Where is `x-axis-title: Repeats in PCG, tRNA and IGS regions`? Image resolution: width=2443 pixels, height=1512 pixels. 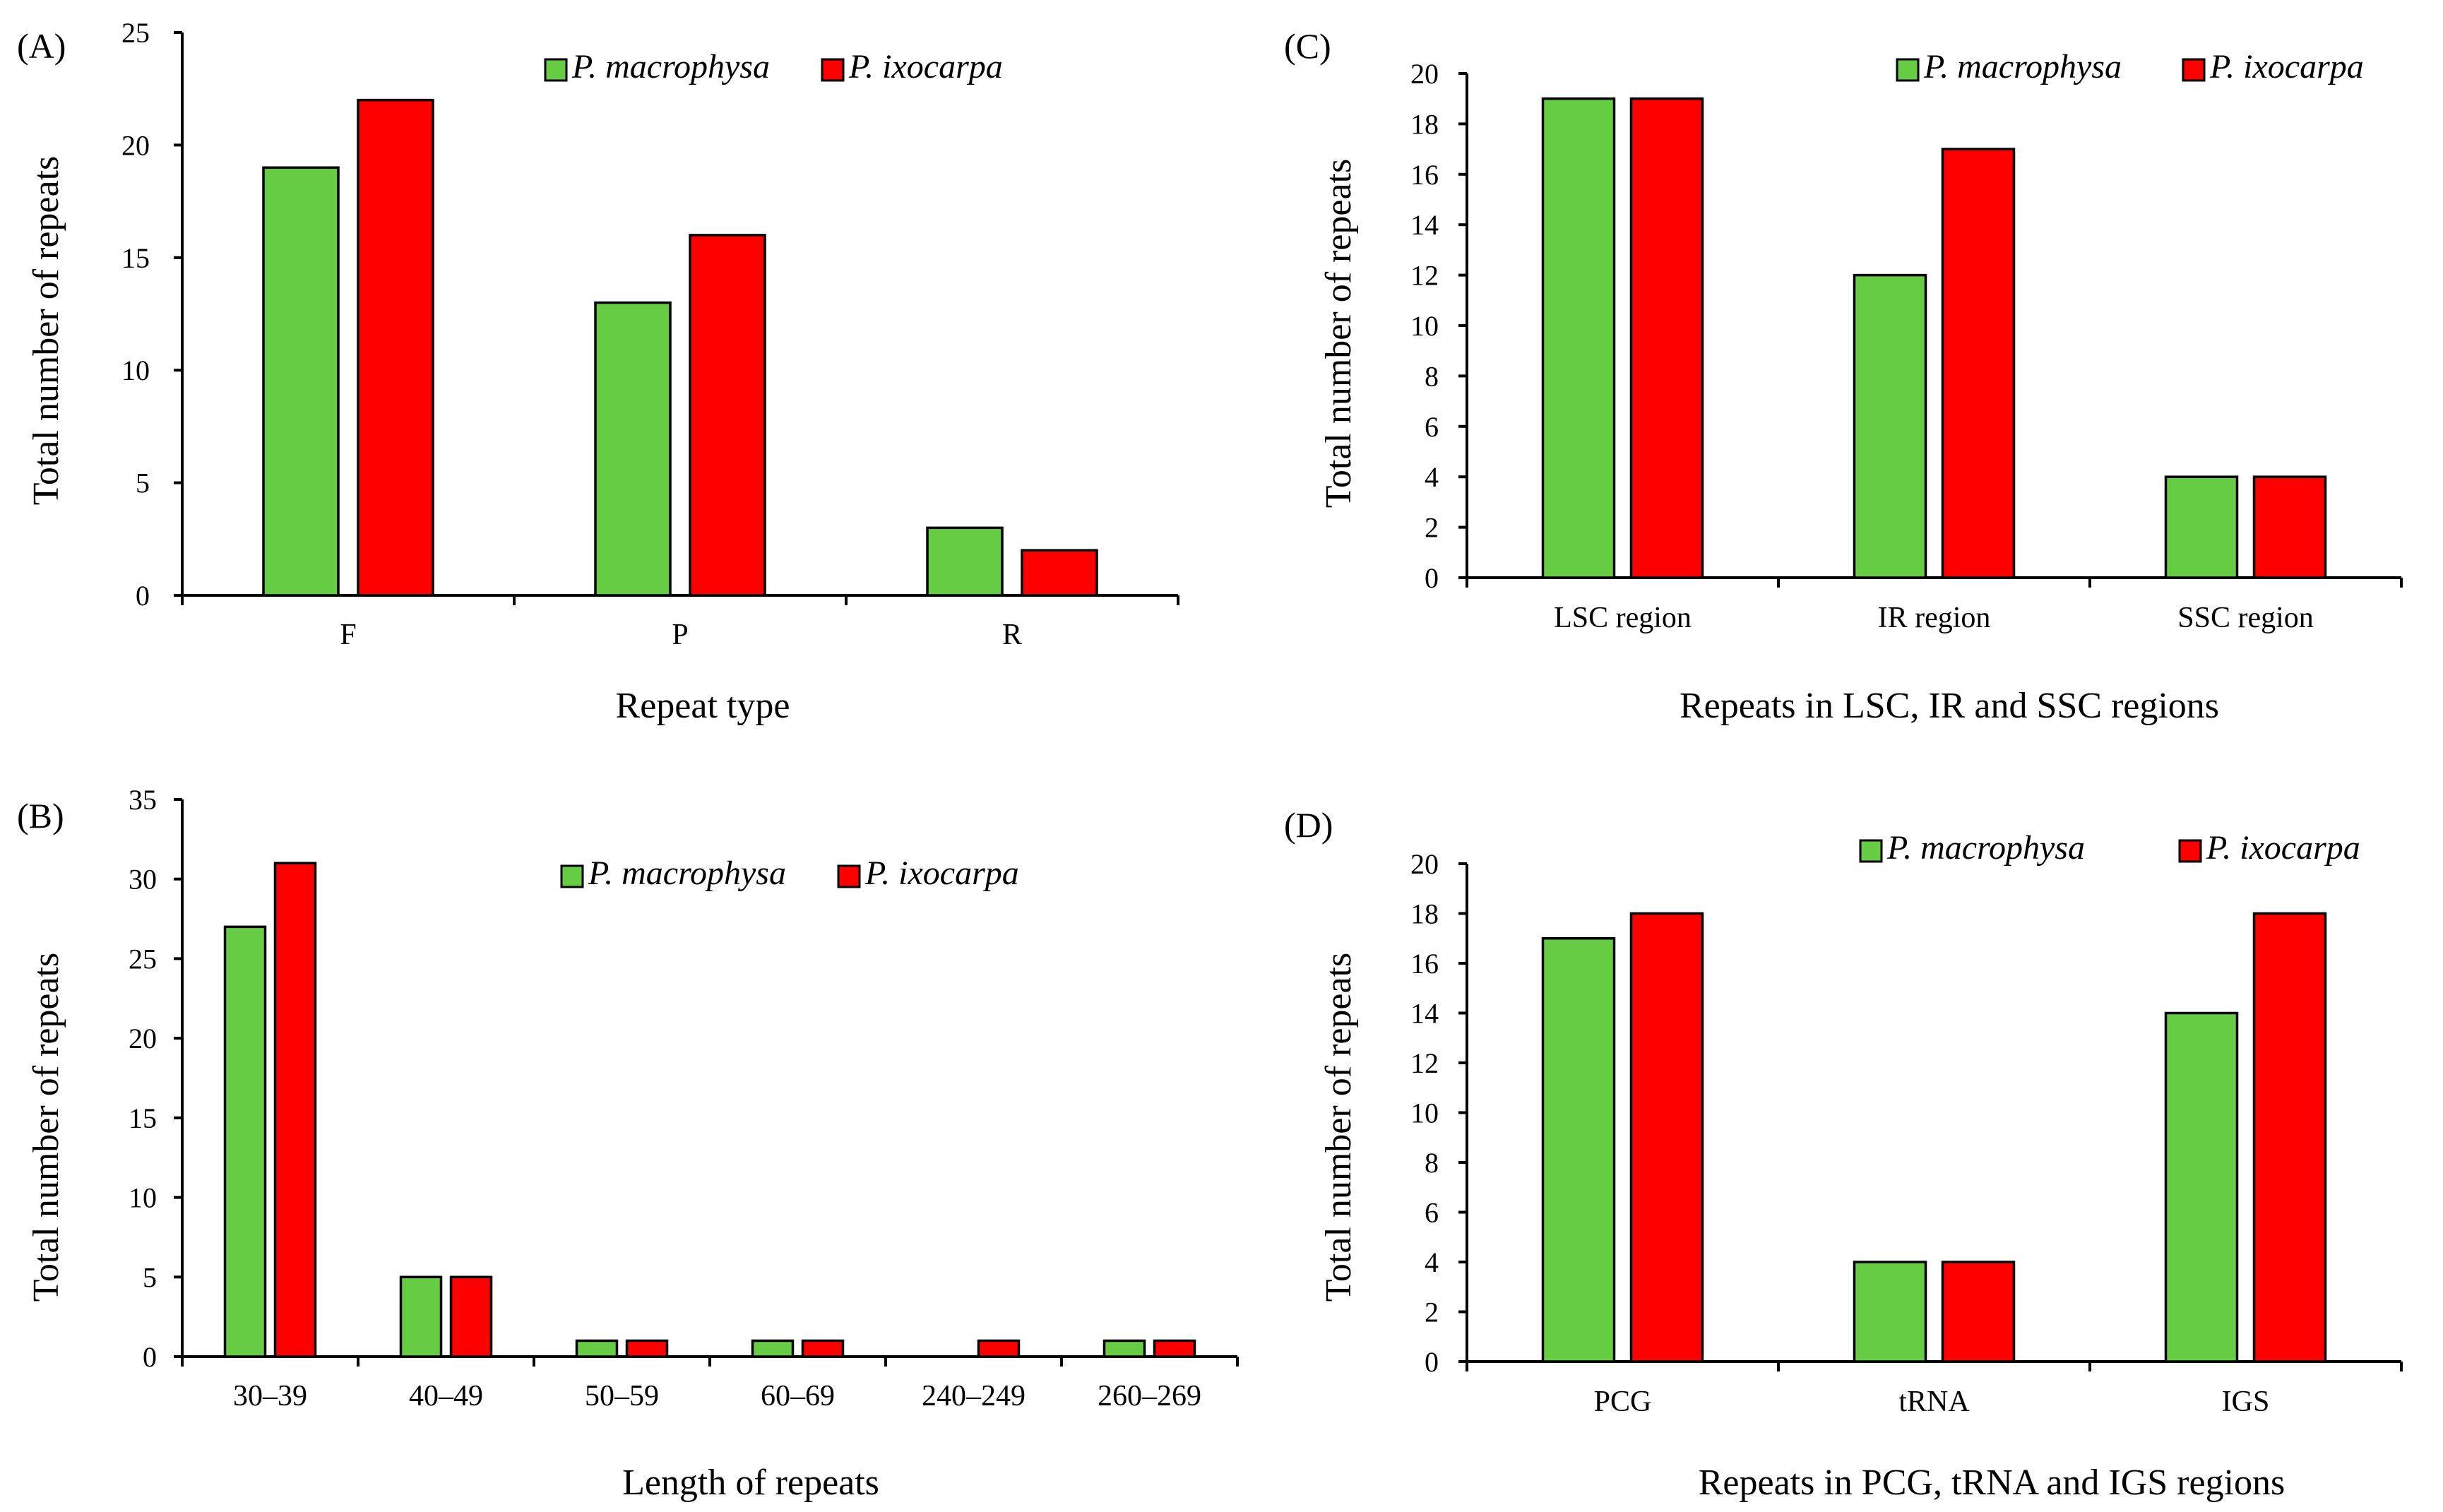
x-axis-title: Repeats in PCG, tRNA and IGS regions is located at coordinates (1993, 1483).